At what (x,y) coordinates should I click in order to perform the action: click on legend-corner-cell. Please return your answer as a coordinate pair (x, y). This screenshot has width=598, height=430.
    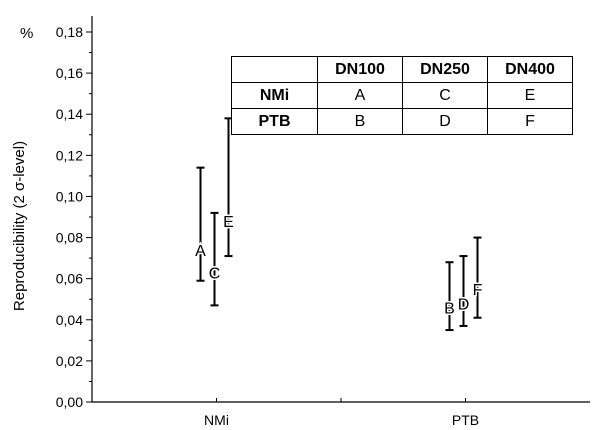
    Looking at the image, I should click on (274, 69).